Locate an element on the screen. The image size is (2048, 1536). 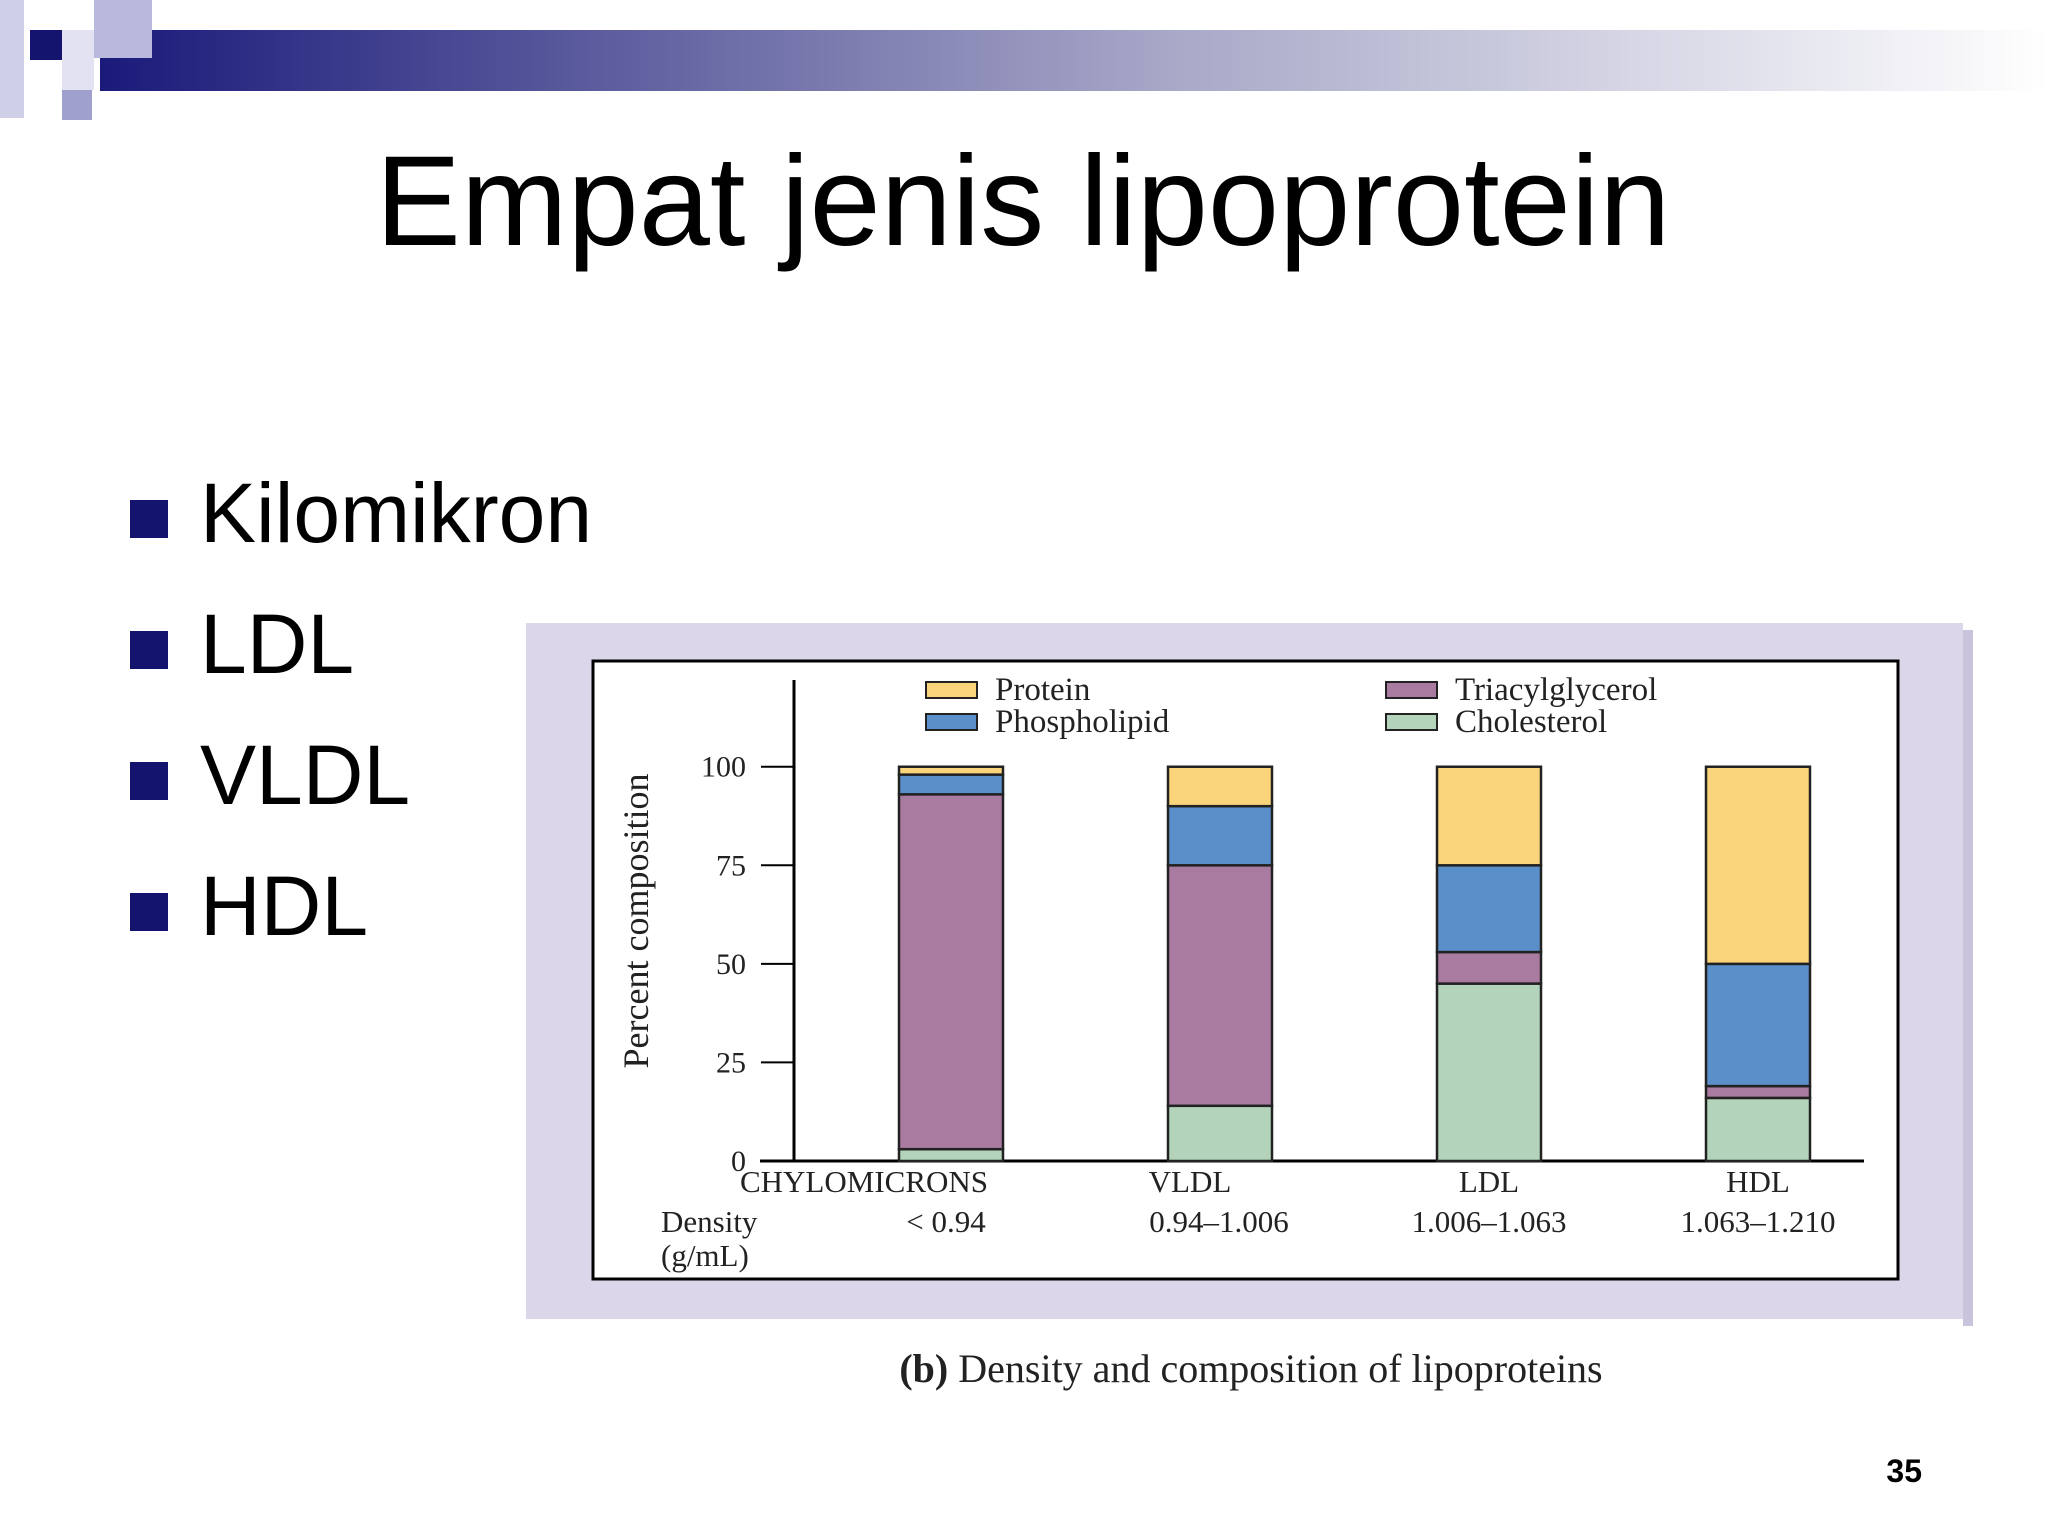
density-value: < 0.94 is located at coordinates (946, 1221).